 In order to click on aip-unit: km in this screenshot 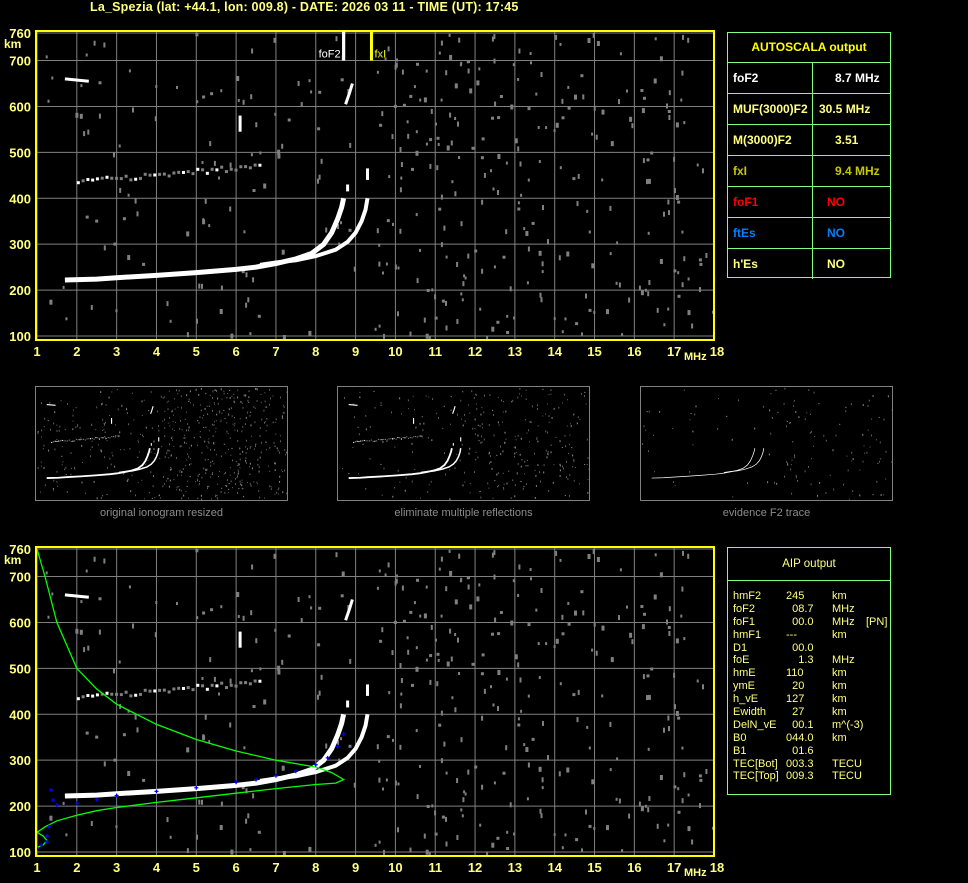, I will do `click(839, 712)`.